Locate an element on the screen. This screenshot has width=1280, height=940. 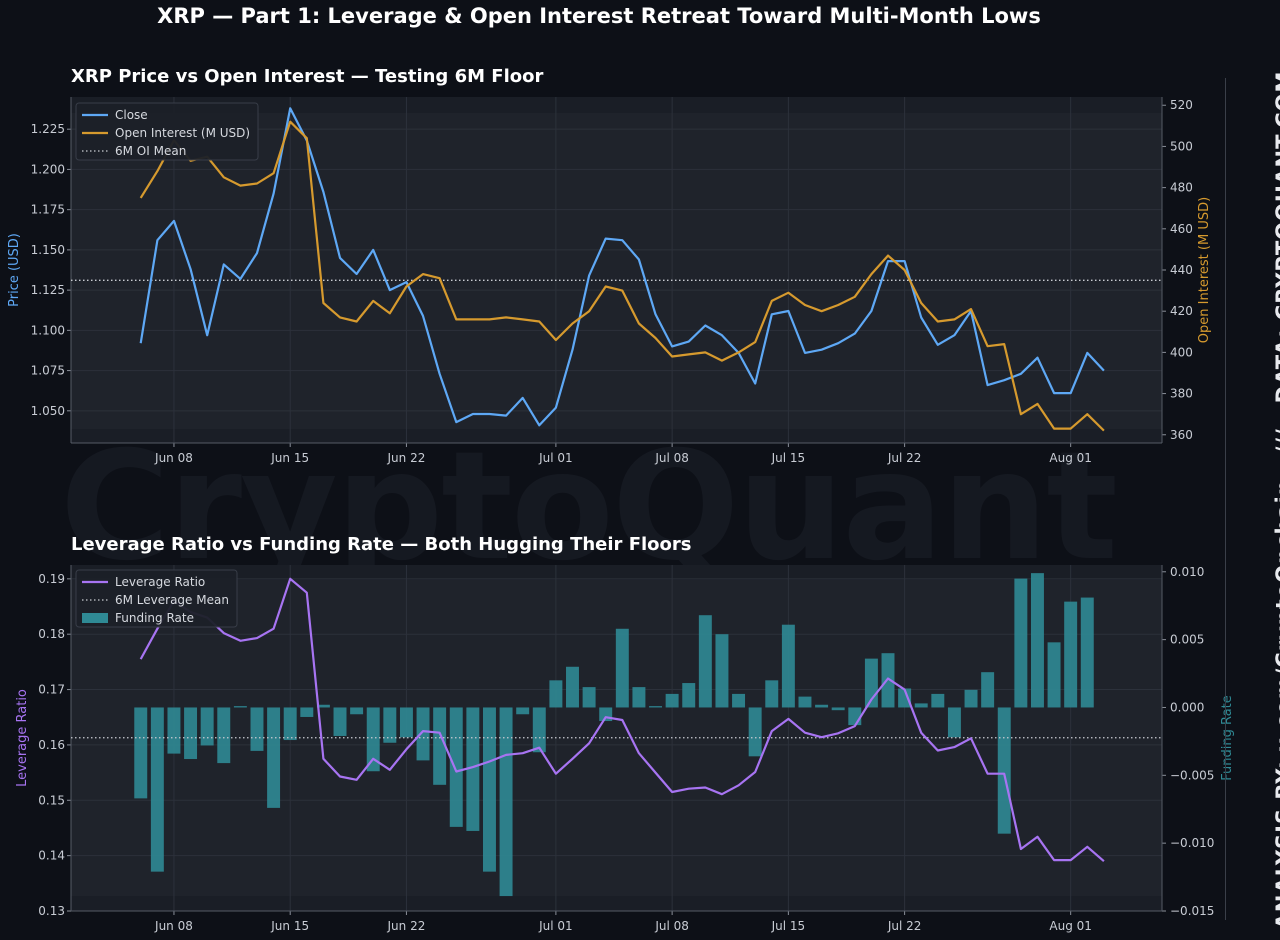
leverage-funding-y-axis-label: Leverage Ratio is located at coordinates (22, 738).